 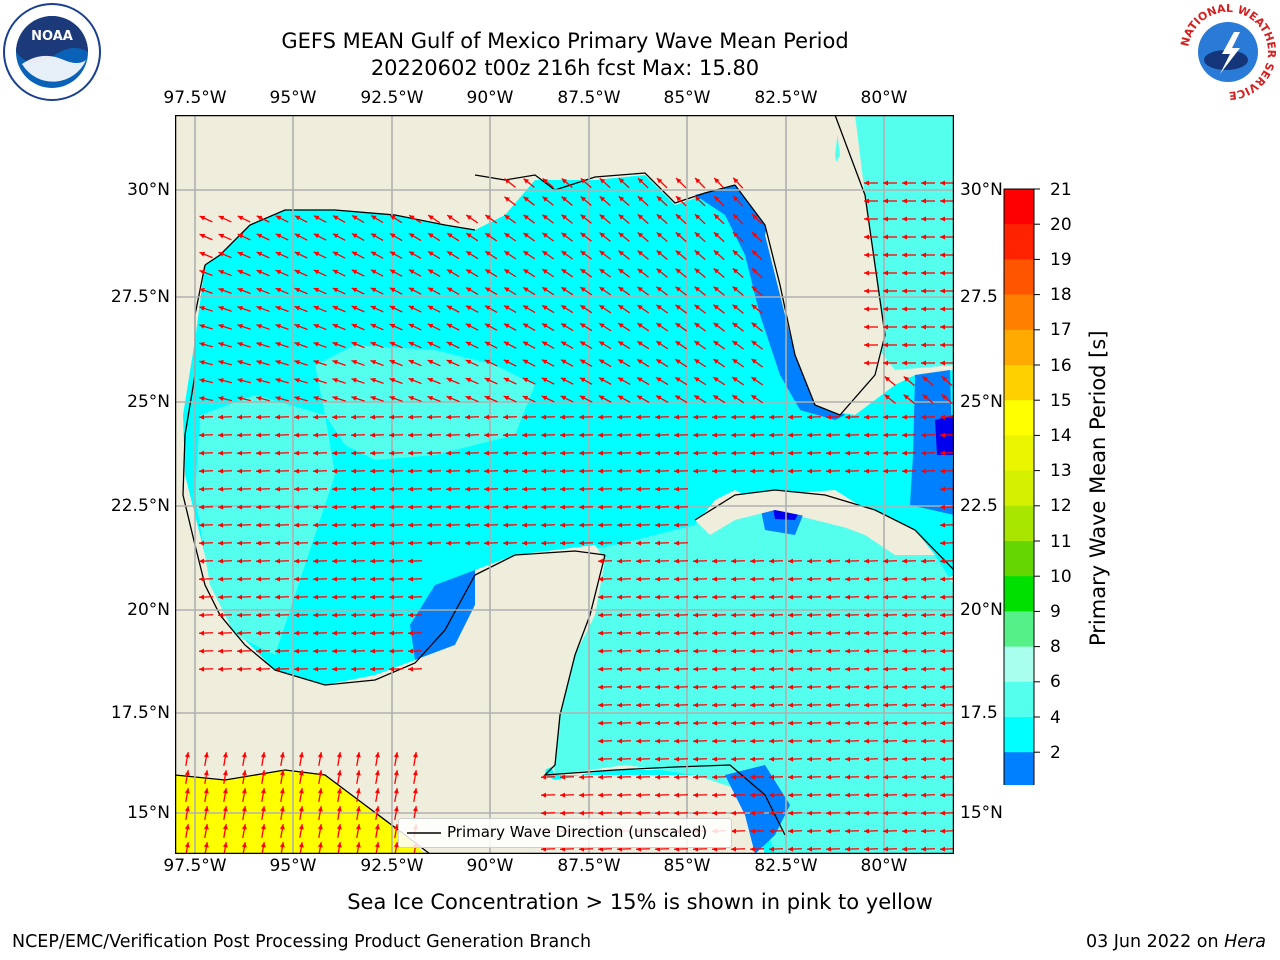 What do you see at coordinates (140, 713) in the screenshot?
I see `lat-label: 17.5°N` at bounding box center [140, 713].